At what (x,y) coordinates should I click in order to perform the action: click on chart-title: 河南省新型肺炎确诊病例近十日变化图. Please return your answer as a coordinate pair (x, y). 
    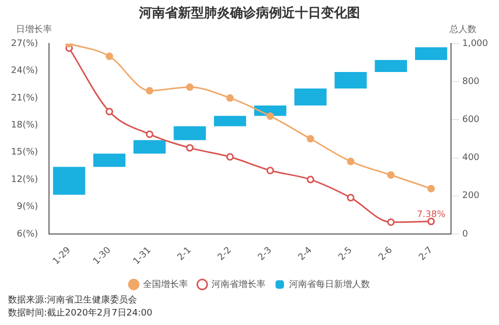
    Looking at the image, I should click on (249, 13).